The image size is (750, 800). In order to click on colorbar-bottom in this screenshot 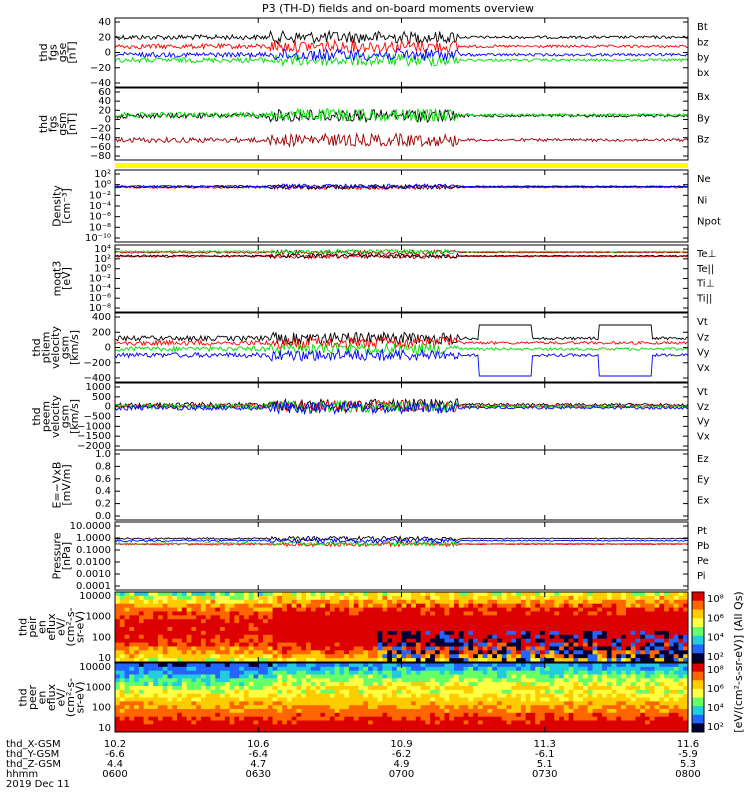, I will do `click(698, 697)`.